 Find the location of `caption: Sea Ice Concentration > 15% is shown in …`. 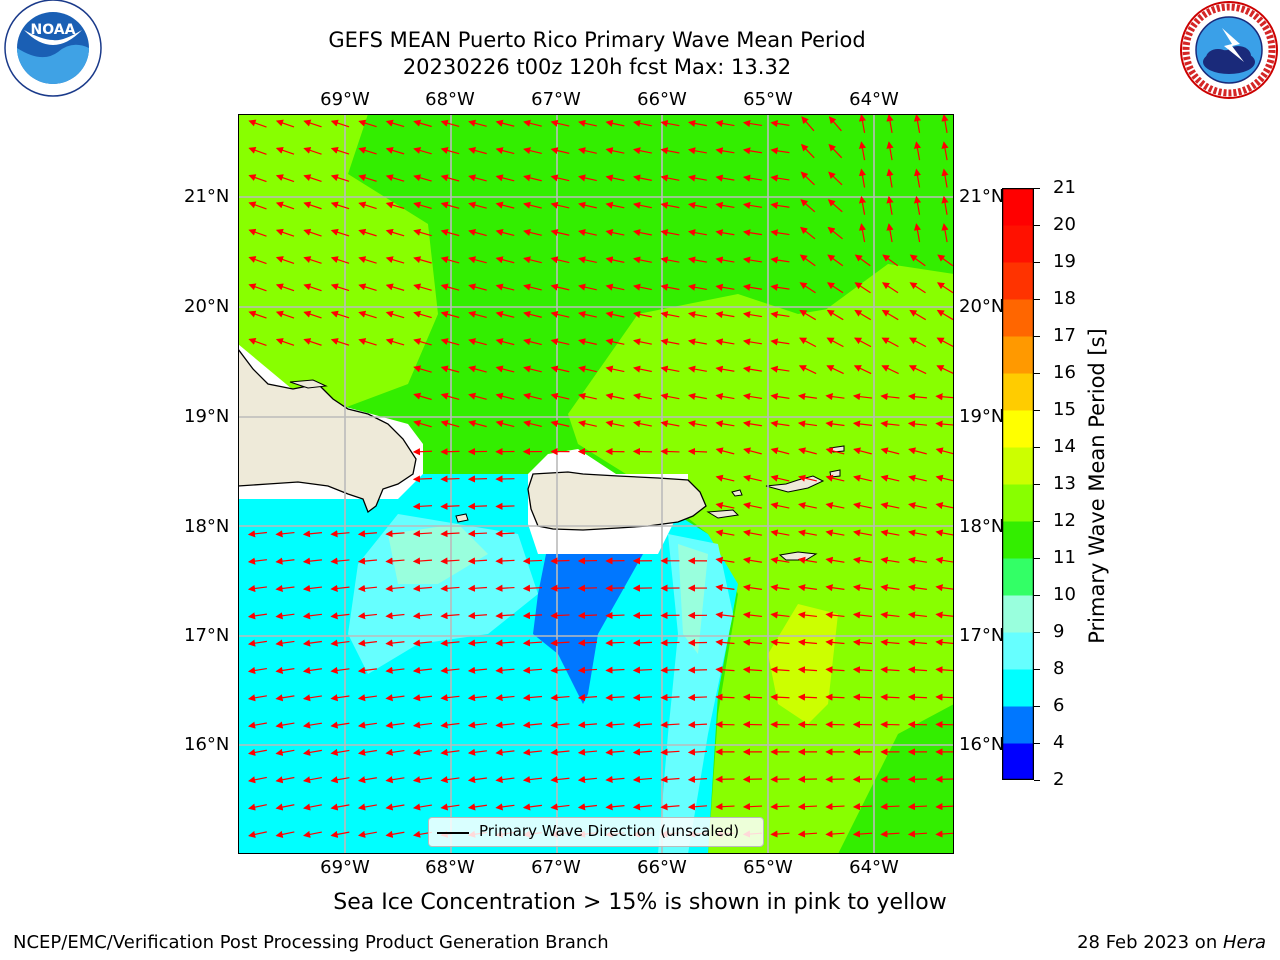

caption: Sea Ice Concentration > 15% is shown in … is located at coordinates (640, 902).